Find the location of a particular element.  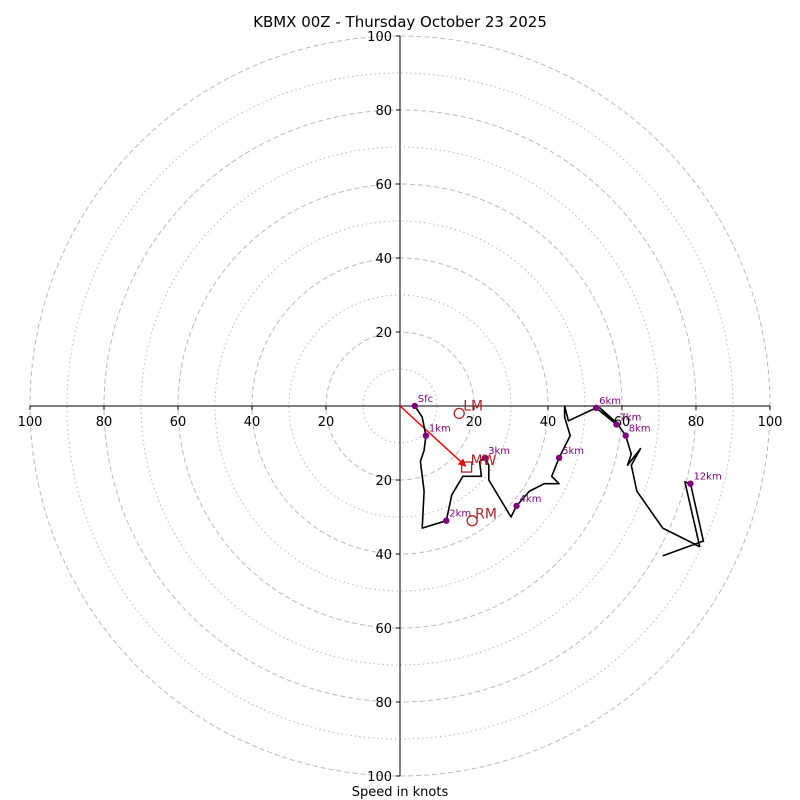

mean-wind-vector is located at coordinates (433, 436).